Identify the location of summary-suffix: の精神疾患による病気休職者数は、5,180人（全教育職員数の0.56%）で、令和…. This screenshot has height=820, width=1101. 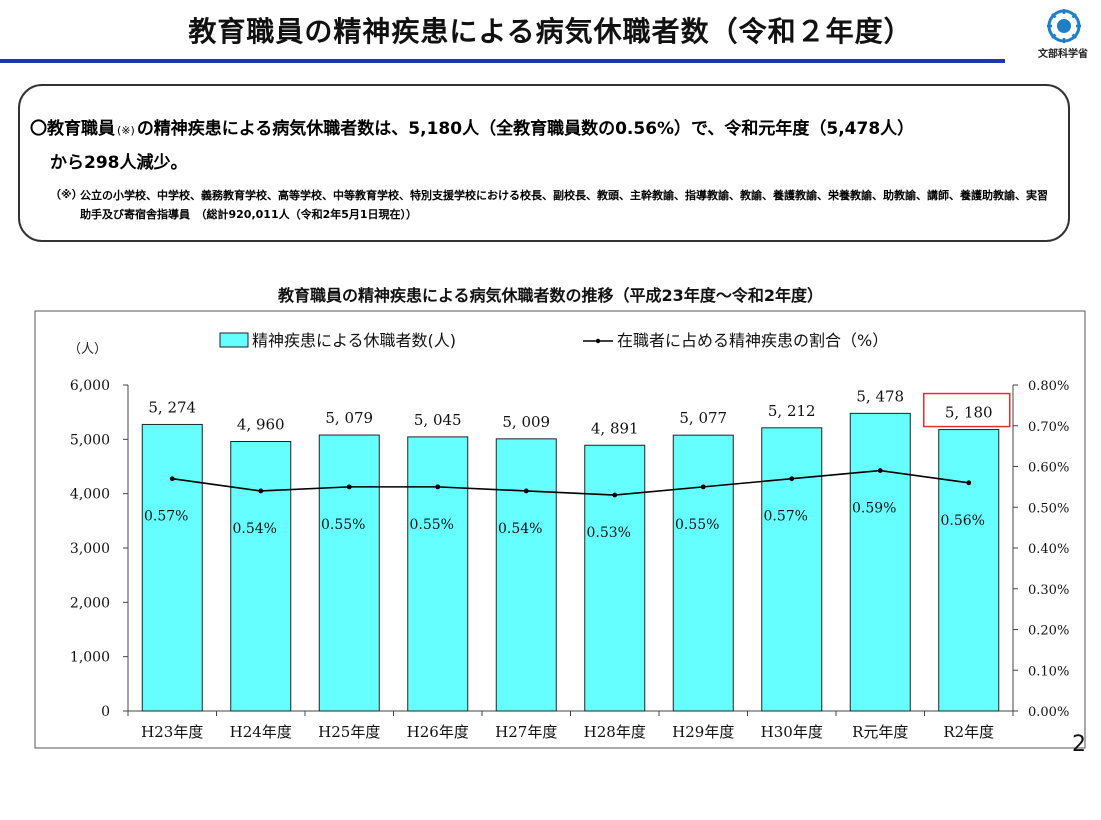
(525, 129).